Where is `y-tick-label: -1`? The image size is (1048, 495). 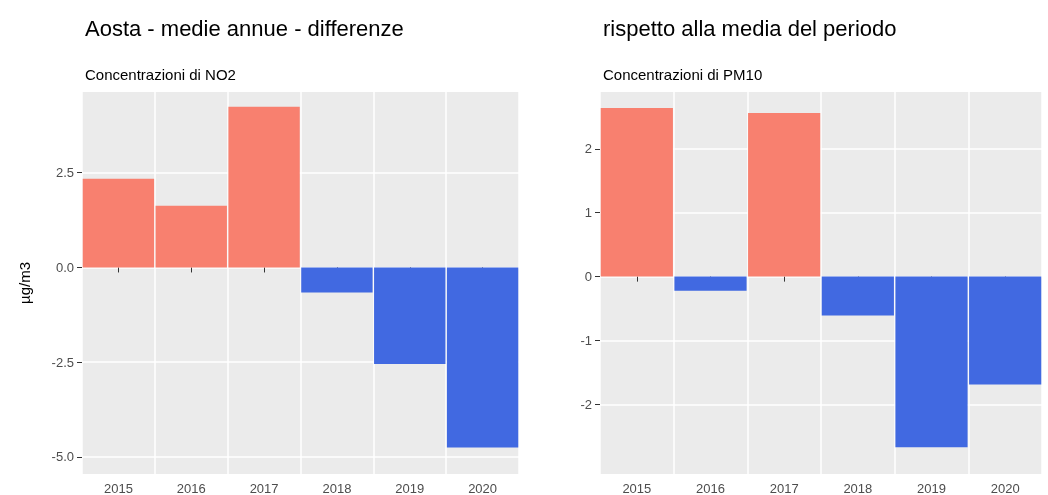
y-tick-label: -1 is located at coordinates (586, 340).